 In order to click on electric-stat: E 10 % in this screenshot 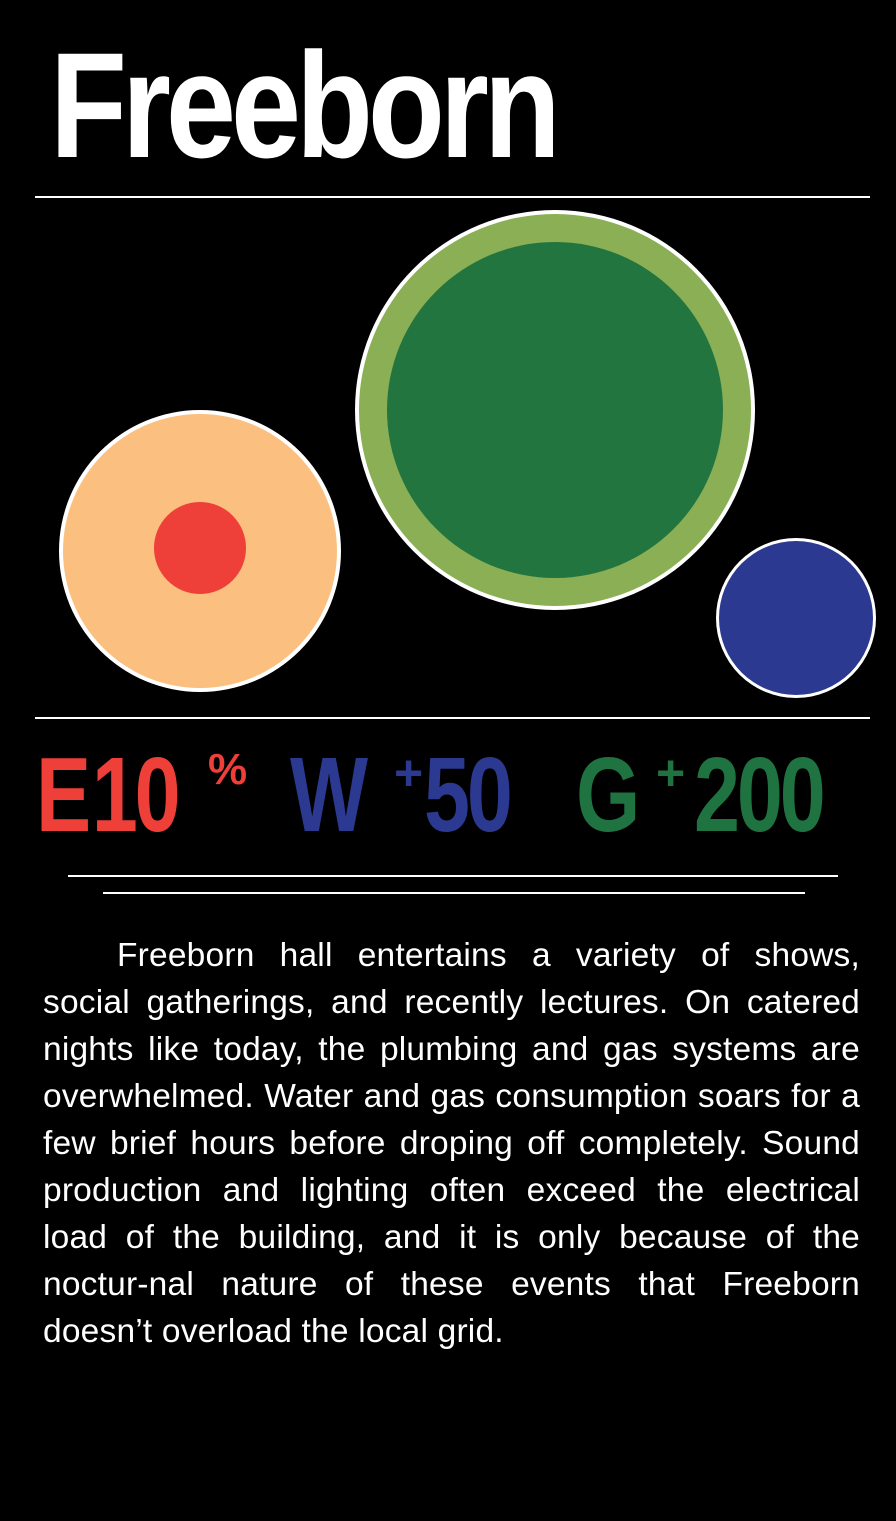, I will do `click(141, 795)`.